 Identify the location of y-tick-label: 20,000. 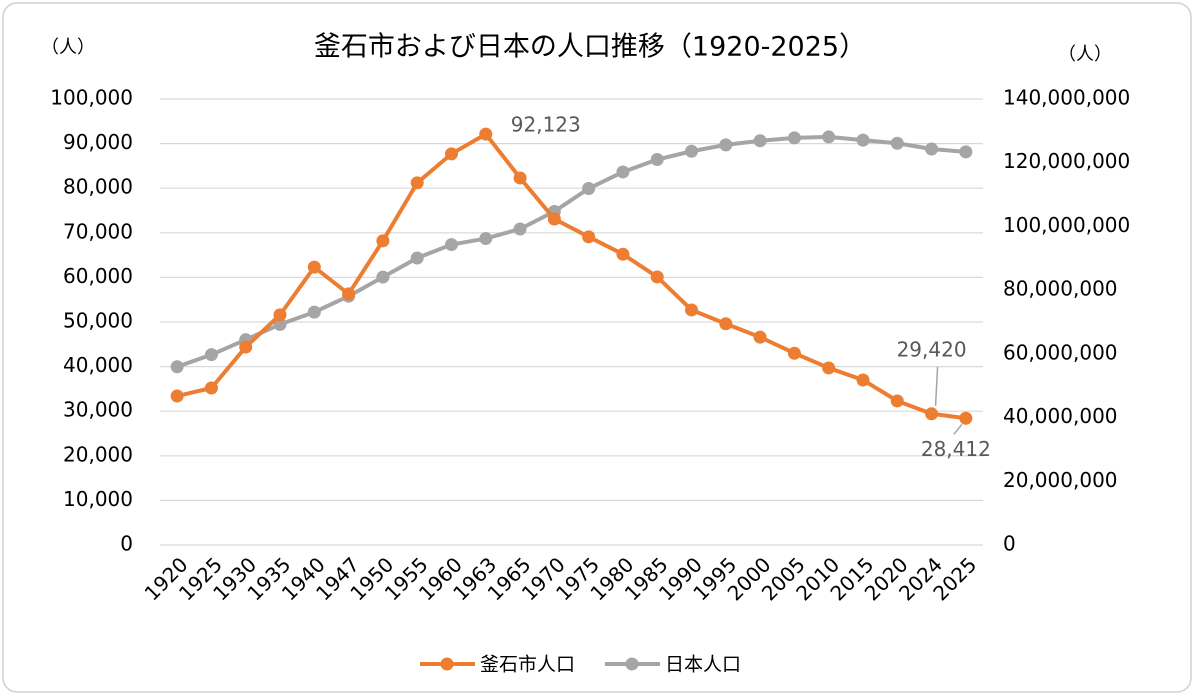
(98, 454).